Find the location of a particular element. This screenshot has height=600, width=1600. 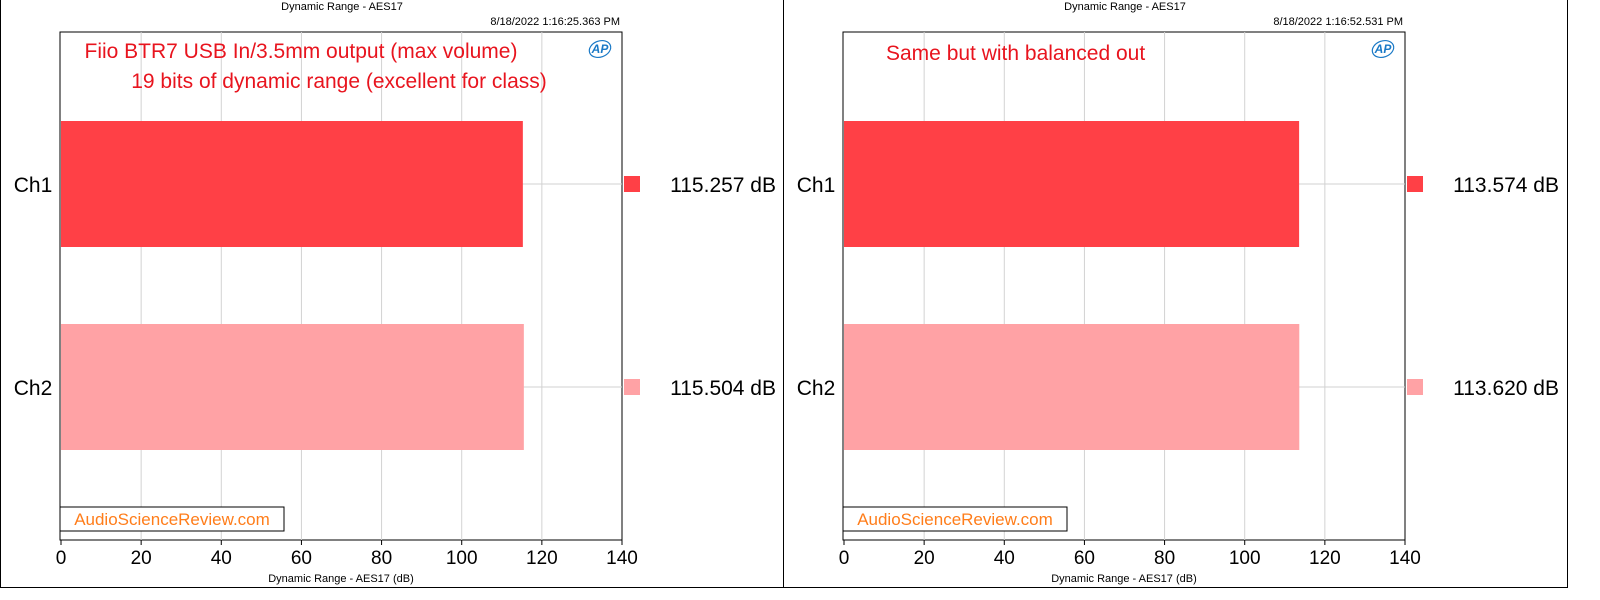

value-label-ch1: 113.574 dB is located at coordinates (1506, 185).